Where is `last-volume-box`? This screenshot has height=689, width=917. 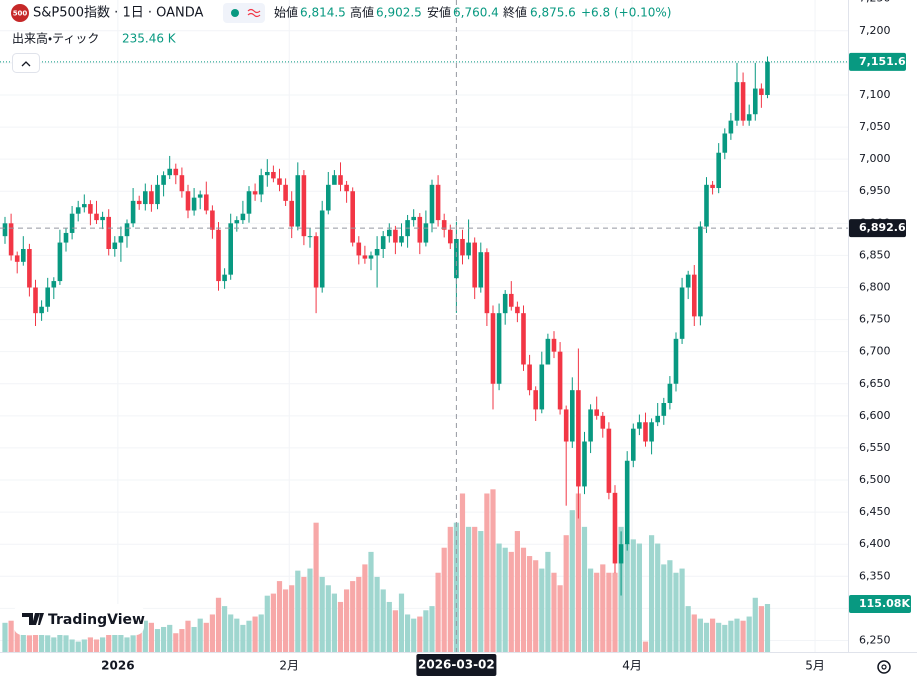
last-volume-box is located at coordinates (880, 603).